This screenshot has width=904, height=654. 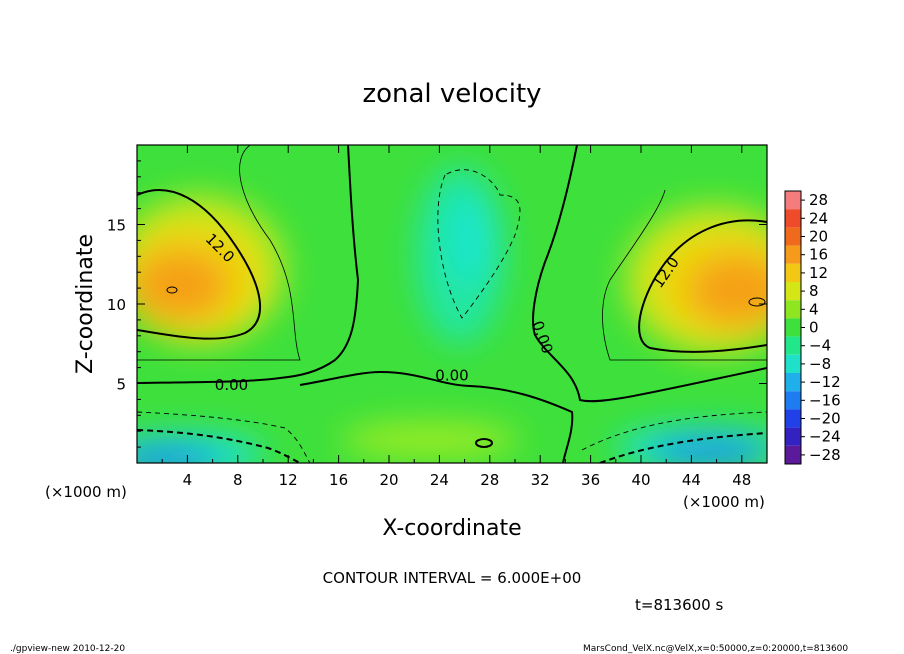 I want to click on colorbar-label: 0, so click(x=814, y=328).